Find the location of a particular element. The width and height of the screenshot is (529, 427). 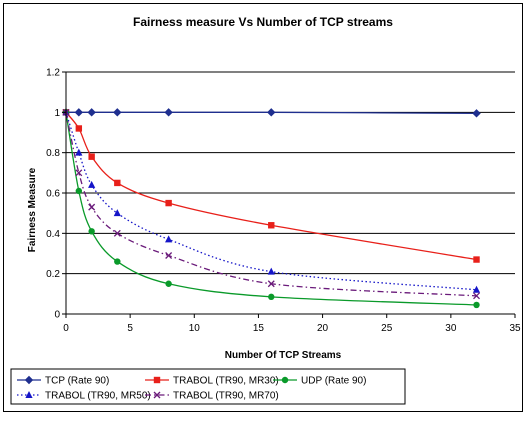

legend-label: UDP (Rate 90) is located at coordinates (333, 381).